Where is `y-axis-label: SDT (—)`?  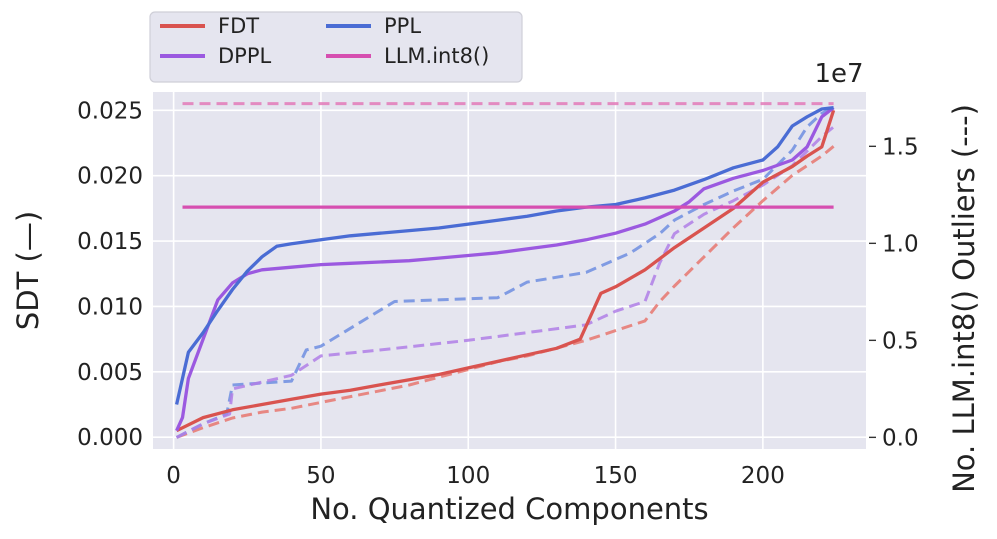
y-axis-label: SDT (—) is located at coordinates (28, 270).